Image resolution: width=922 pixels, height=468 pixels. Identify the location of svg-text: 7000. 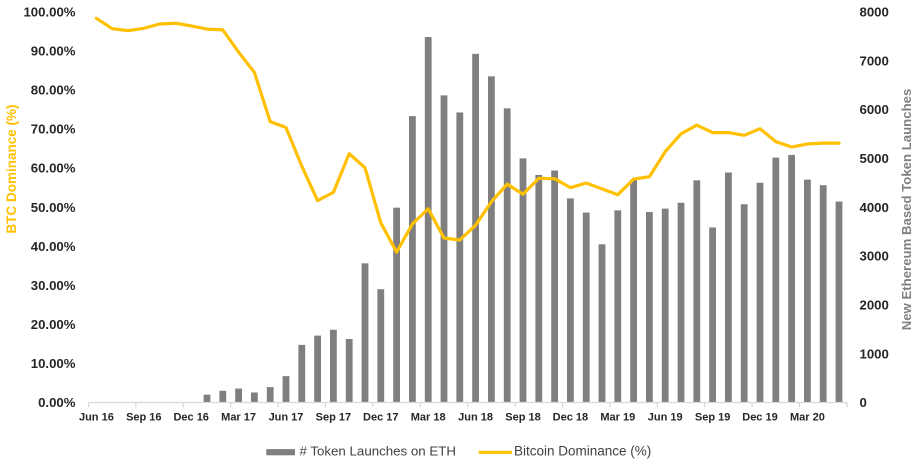
(874, 60).